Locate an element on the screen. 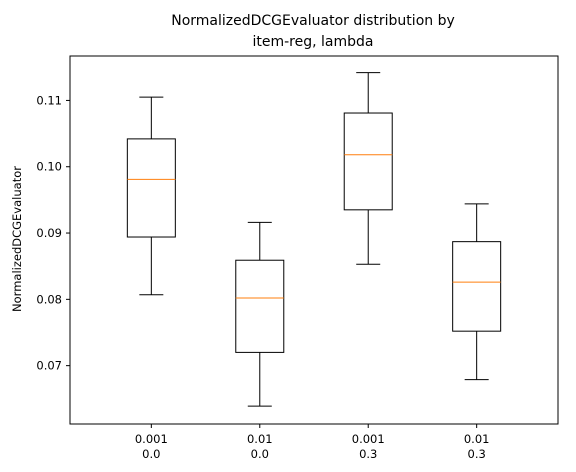  chart-title-line-2: item-reg, lambda is located at coordinates (313, 42).